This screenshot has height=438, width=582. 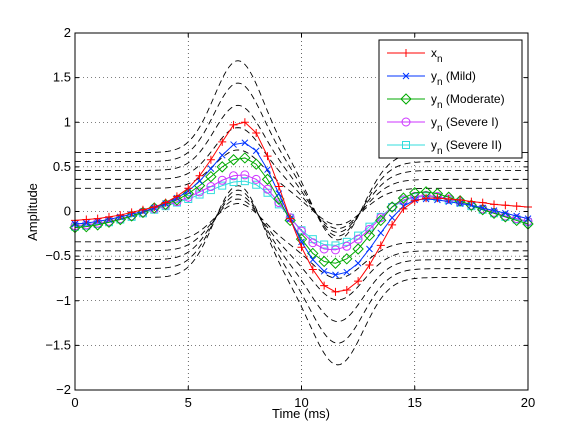 I want to click on legend-item: yn (Severe II), so click(x=444, y=147).